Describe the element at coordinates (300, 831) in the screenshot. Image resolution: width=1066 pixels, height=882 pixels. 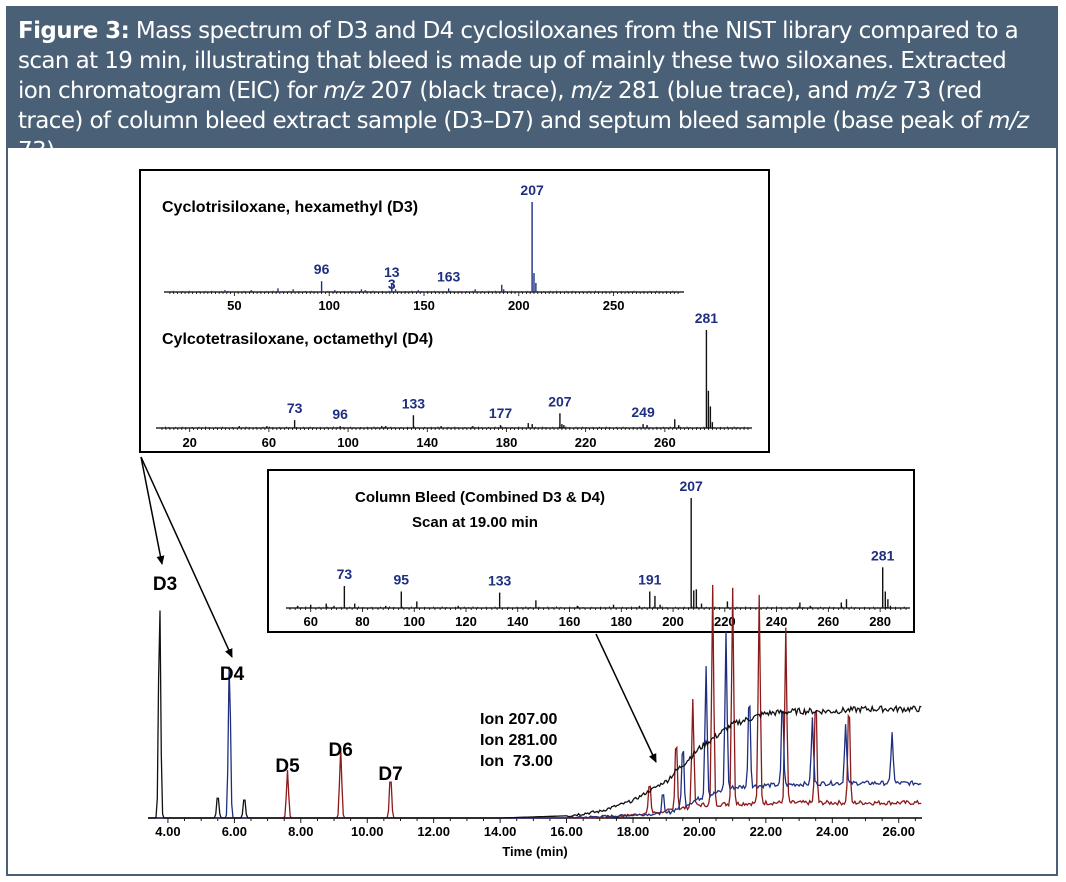
I see `time-tick-label: 8.00` at that location.